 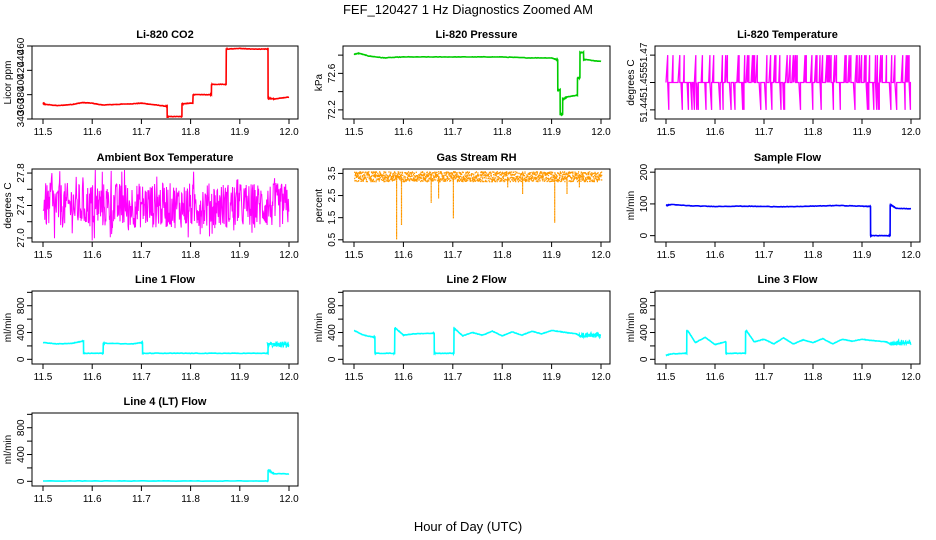 What do you see at coordinates (477, 280) in the screenshot?
I see `panel-title: Line 2 Flow` at bounding box center [477, 280].